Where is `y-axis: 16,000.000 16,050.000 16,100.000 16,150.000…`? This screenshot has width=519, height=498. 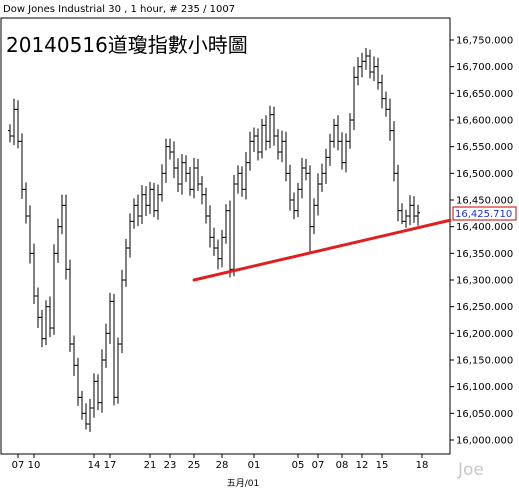
y-axis: 16,000.000 16,050.000 16,100.000 16,150.000… is located at coordinates (481, 241).